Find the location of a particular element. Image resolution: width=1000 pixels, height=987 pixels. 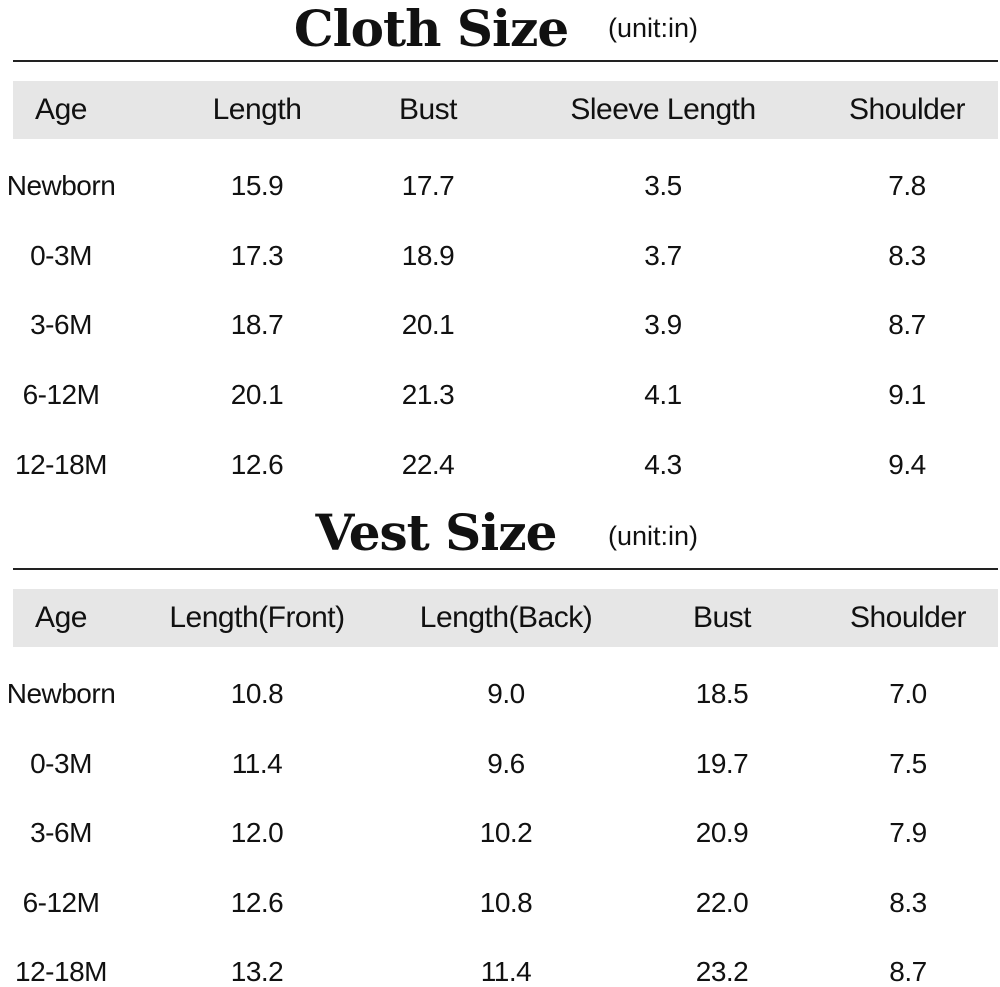

cloth-age-cell: 3-6M is located at coordinates (61, 324).